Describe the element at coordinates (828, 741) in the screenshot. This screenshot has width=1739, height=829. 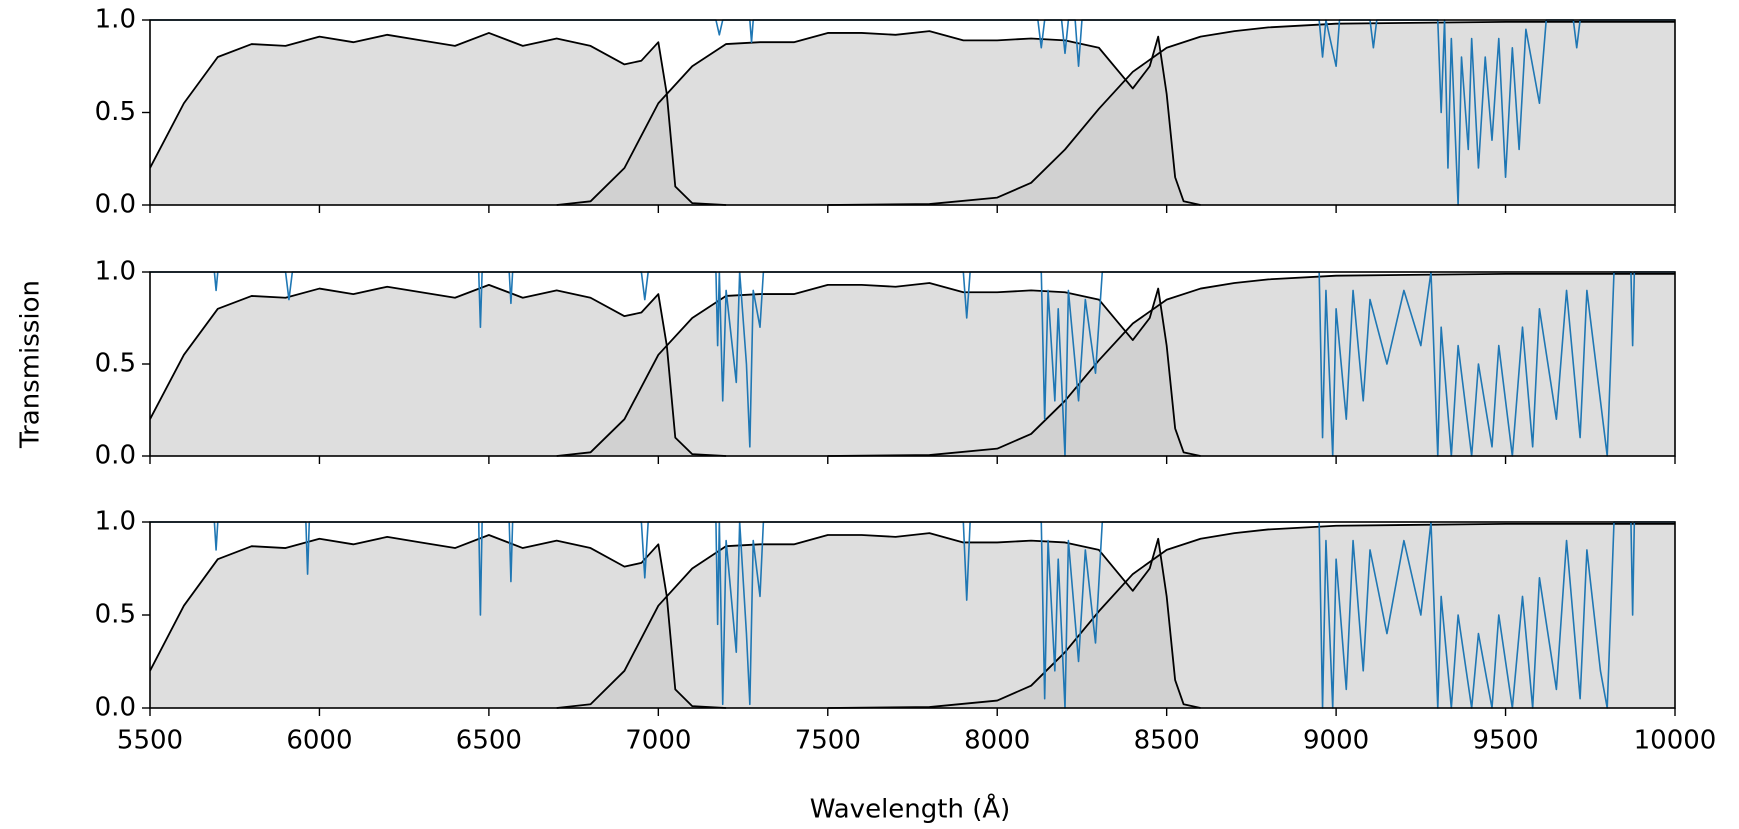
I see `x-tick-label: 7500` at that location.